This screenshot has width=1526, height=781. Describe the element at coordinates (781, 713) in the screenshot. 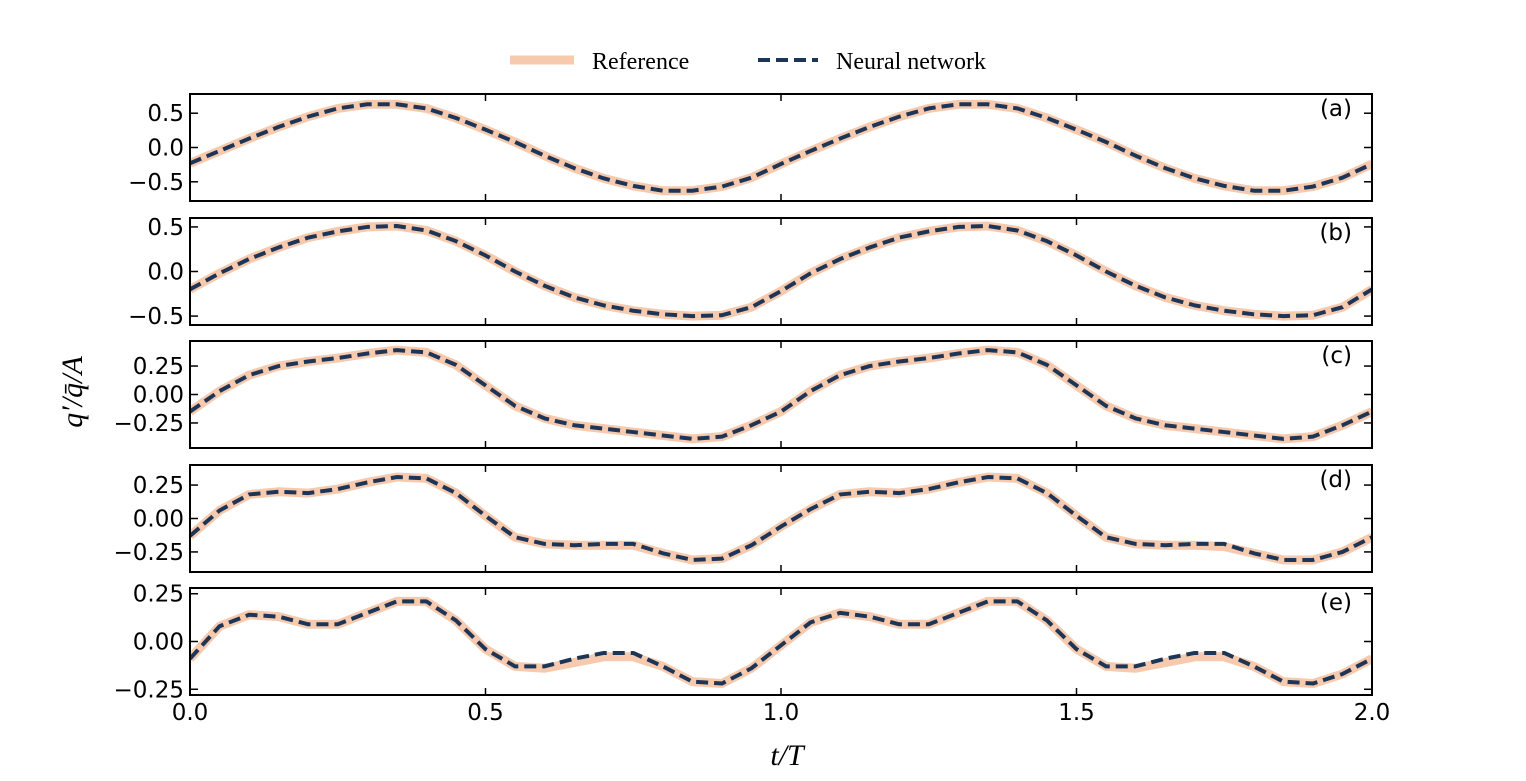

I see `x-tick-label-2: 1.0` at that location.